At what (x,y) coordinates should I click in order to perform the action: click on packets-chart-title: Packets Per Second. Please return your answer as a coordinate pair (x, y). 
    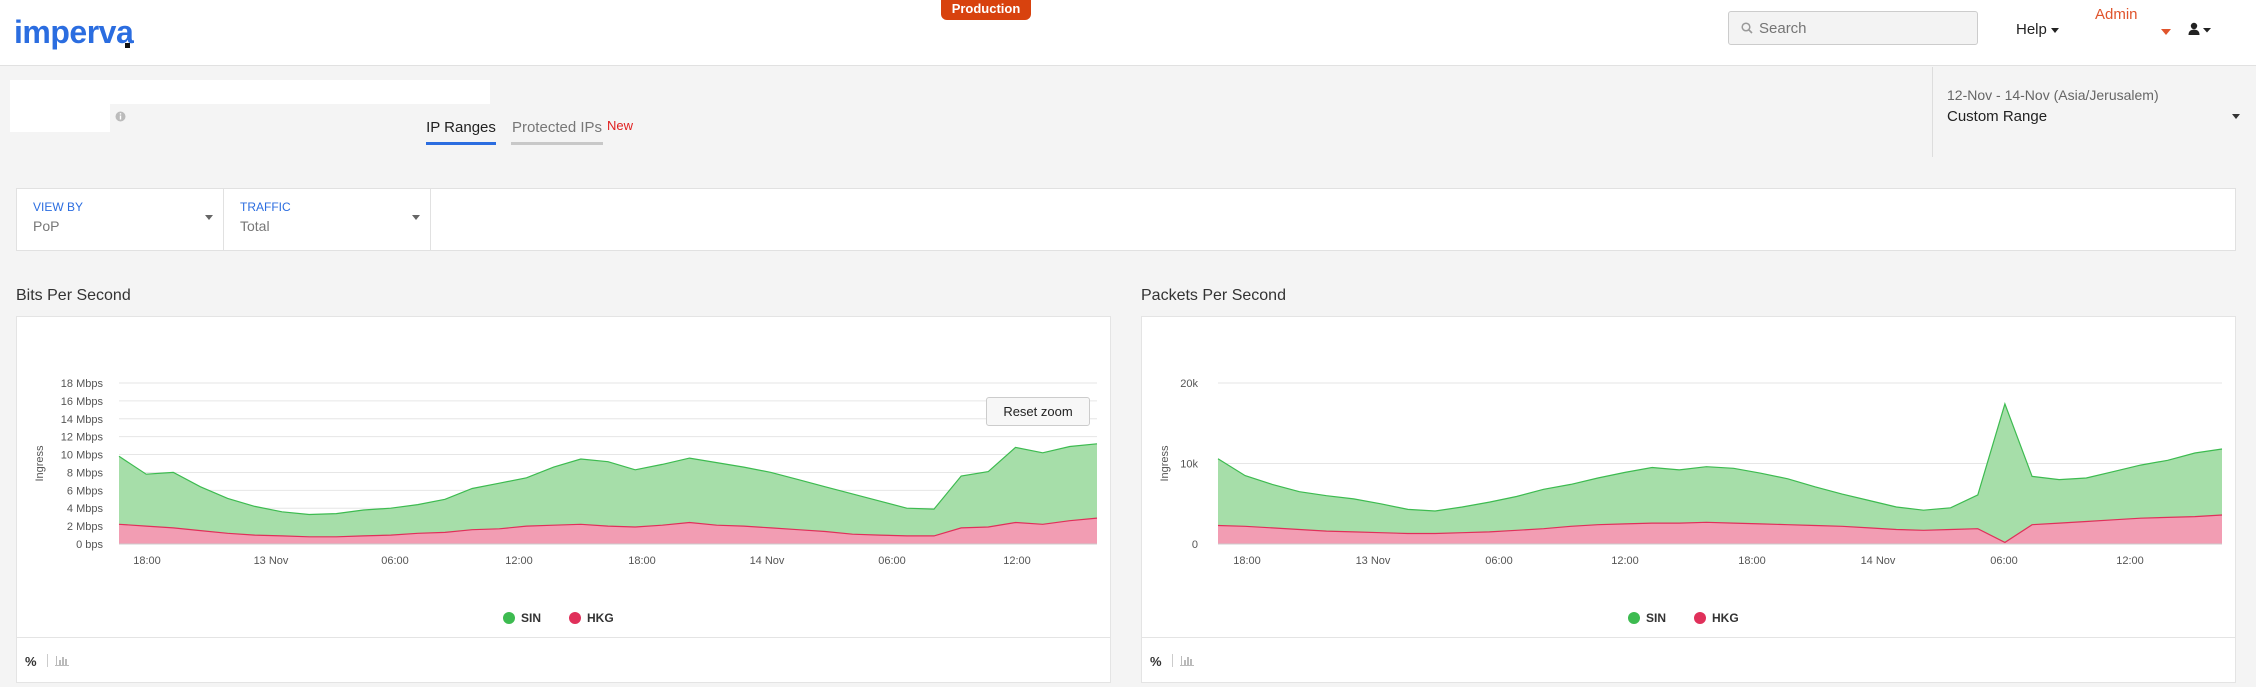
    Looking at the image, I should click on (1213, 295).